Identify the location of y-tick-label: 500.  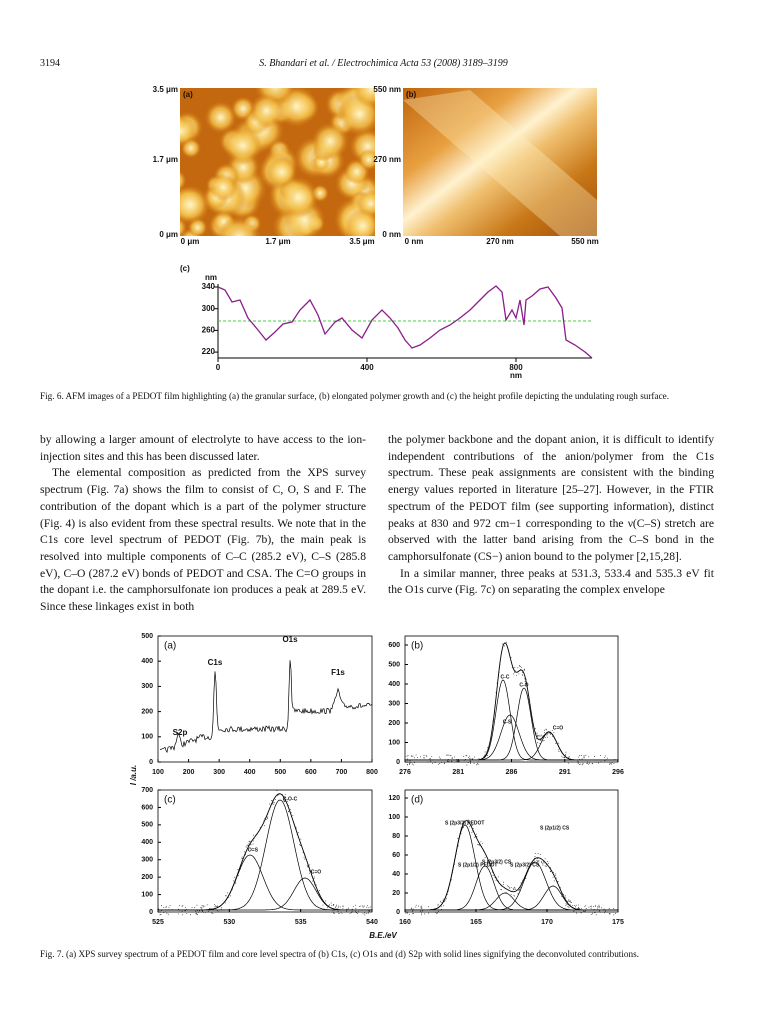
(147, 825).